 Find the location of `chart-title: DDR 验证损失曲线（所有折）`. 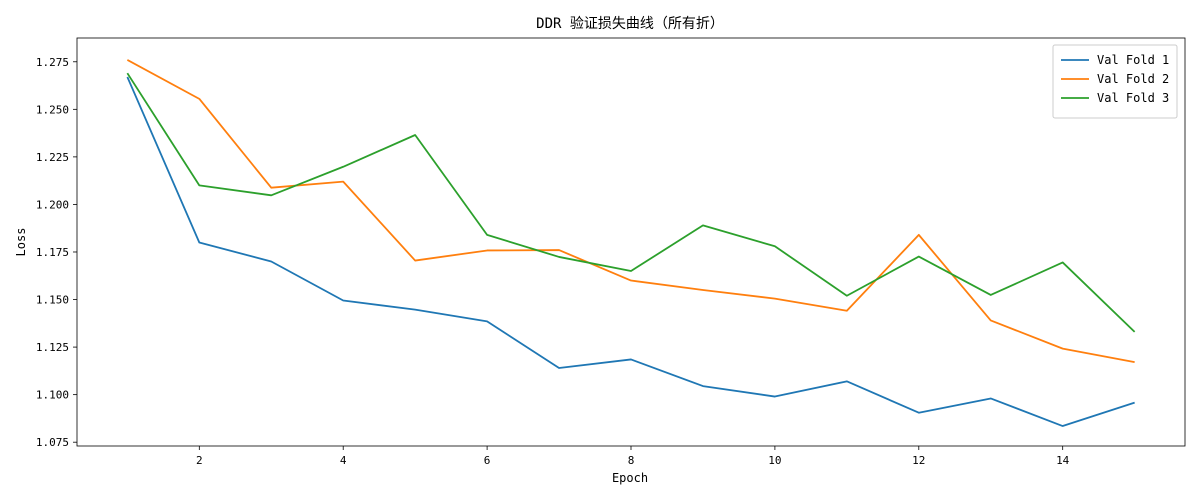

chart-title: DDR 验证损失曲线（所有折） is located at coordinates (630, 24).